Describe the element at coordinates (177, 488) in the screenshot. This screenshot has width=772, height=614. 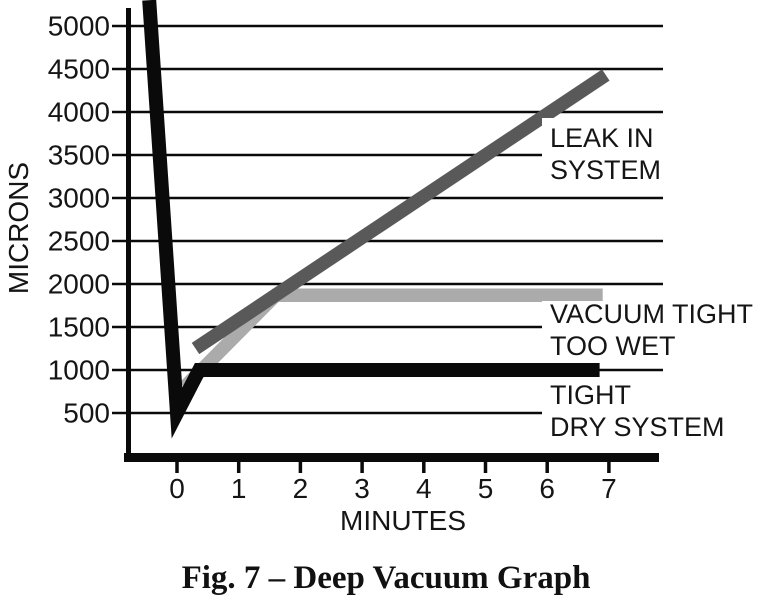
I see `x-tick-label-0: 0` at that location.